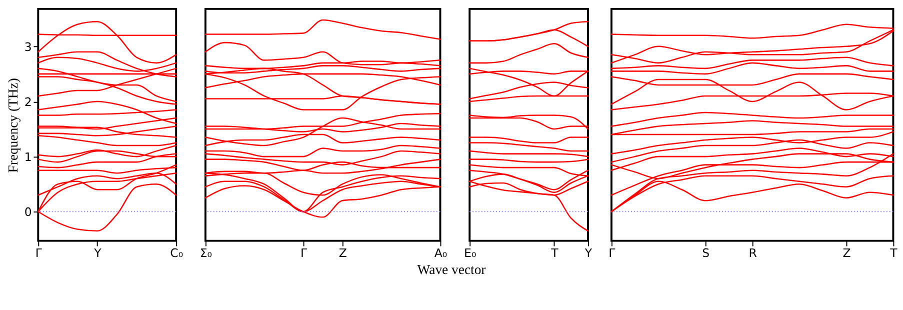 The image size is (903, 310). What do you see at coordinates (28, 157) in the screenshot?
I see `y-tick-label: 1` at bounding box center [28, 157].